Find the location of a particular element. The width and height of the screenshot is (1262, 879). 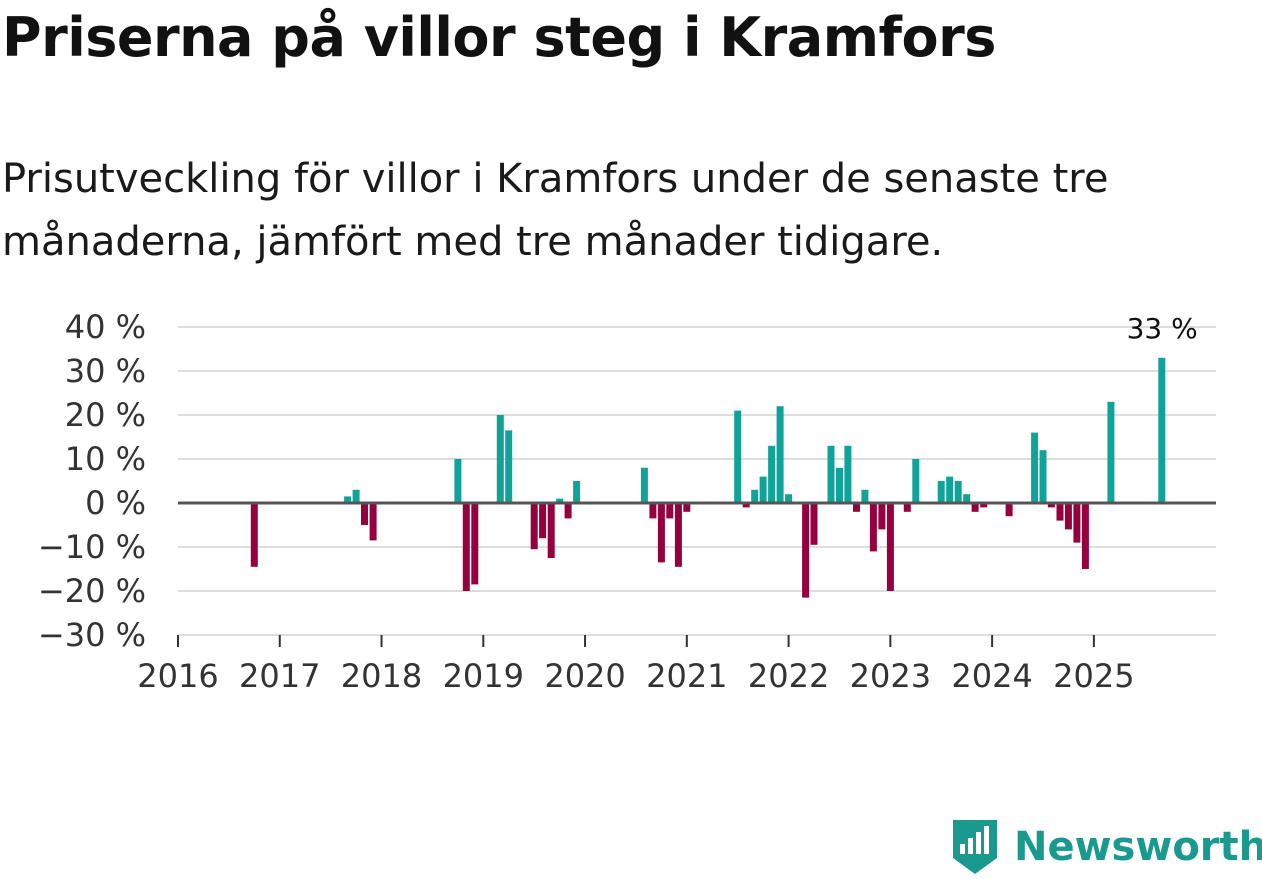

y-tick-label: 30 % is located at coordinates (105, 371).